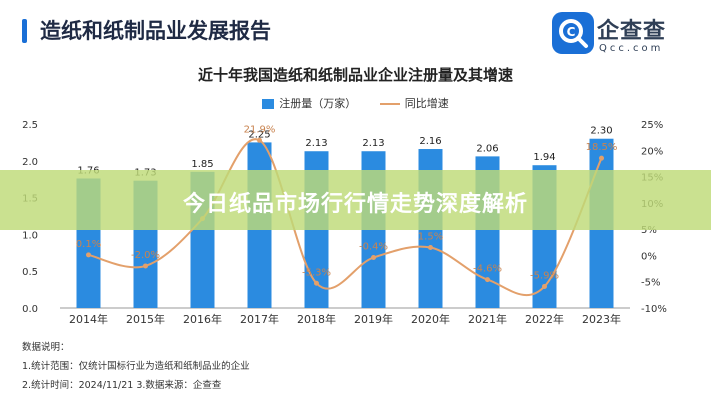  What do you see at coordinates (30, 235) in the screenshot?
I see `y-left-tick-label: 1.0` at bounding box center [30, 235].